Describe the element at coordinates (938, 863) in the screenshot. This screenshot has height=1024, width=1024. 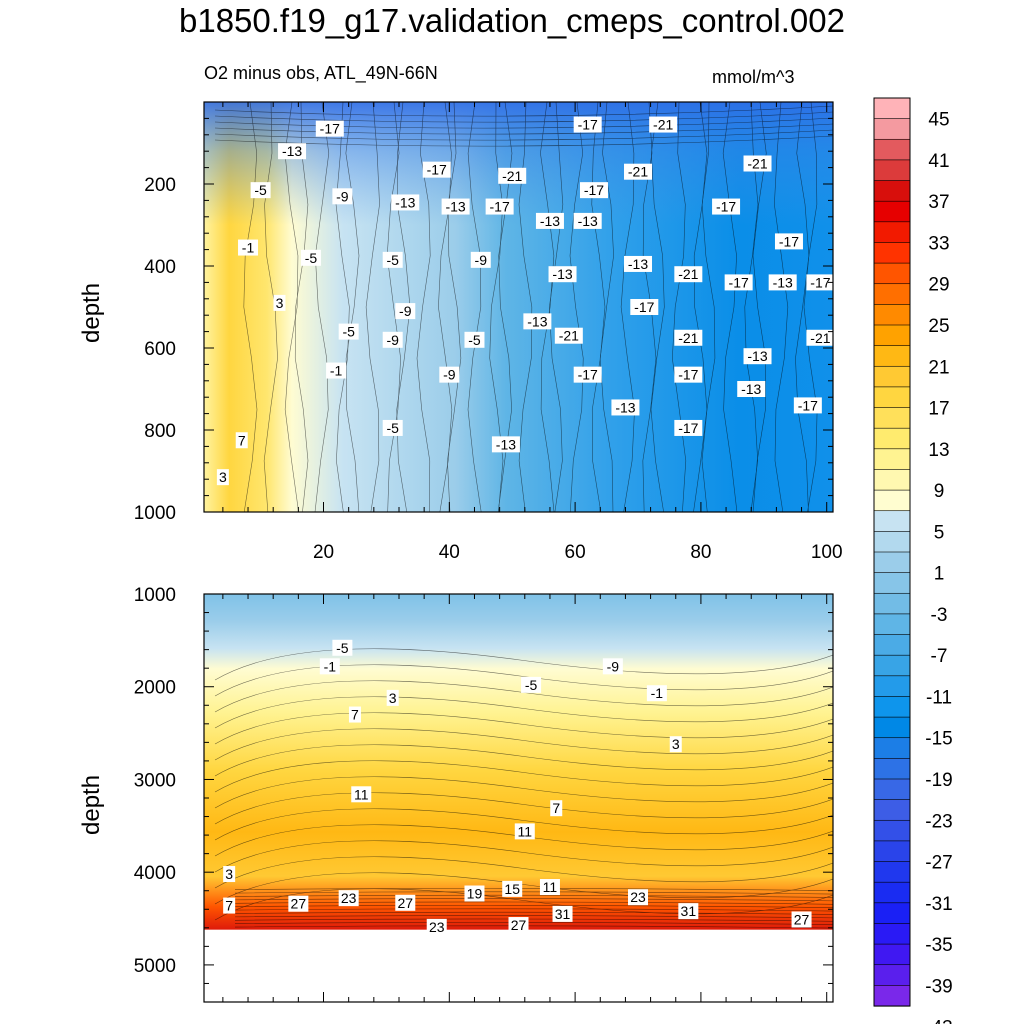
I see `colorbar-label: -27` at that location.